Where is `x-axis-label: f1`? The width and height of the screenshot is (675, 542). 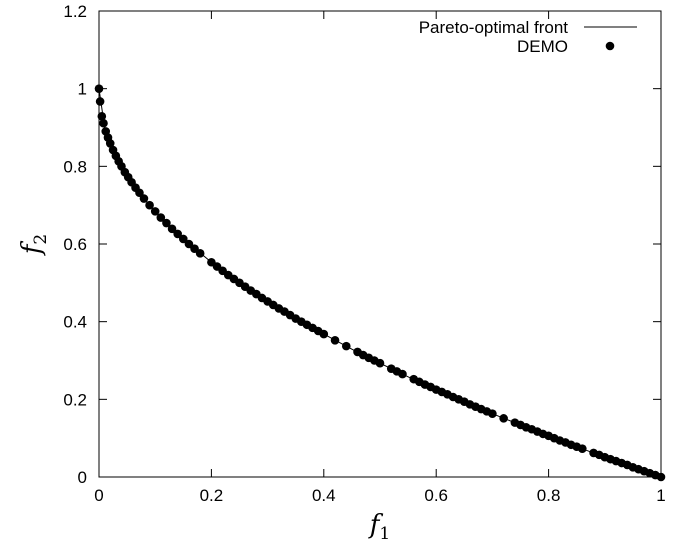
x-axis-label: f1 is located at coordinates (379, 526).